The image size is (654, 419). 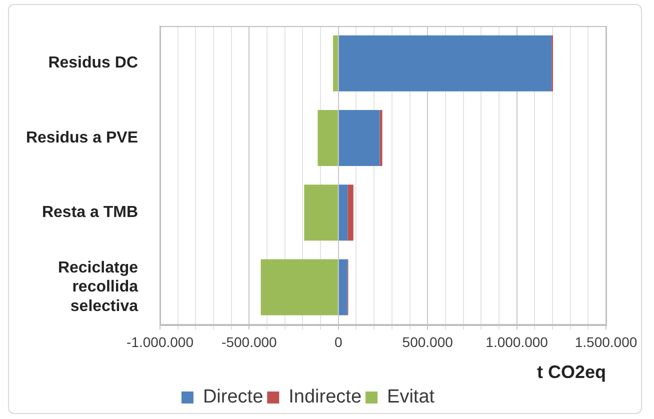 I want to click on x-tick-label: 1.500.000, so click(x=606, y=342).